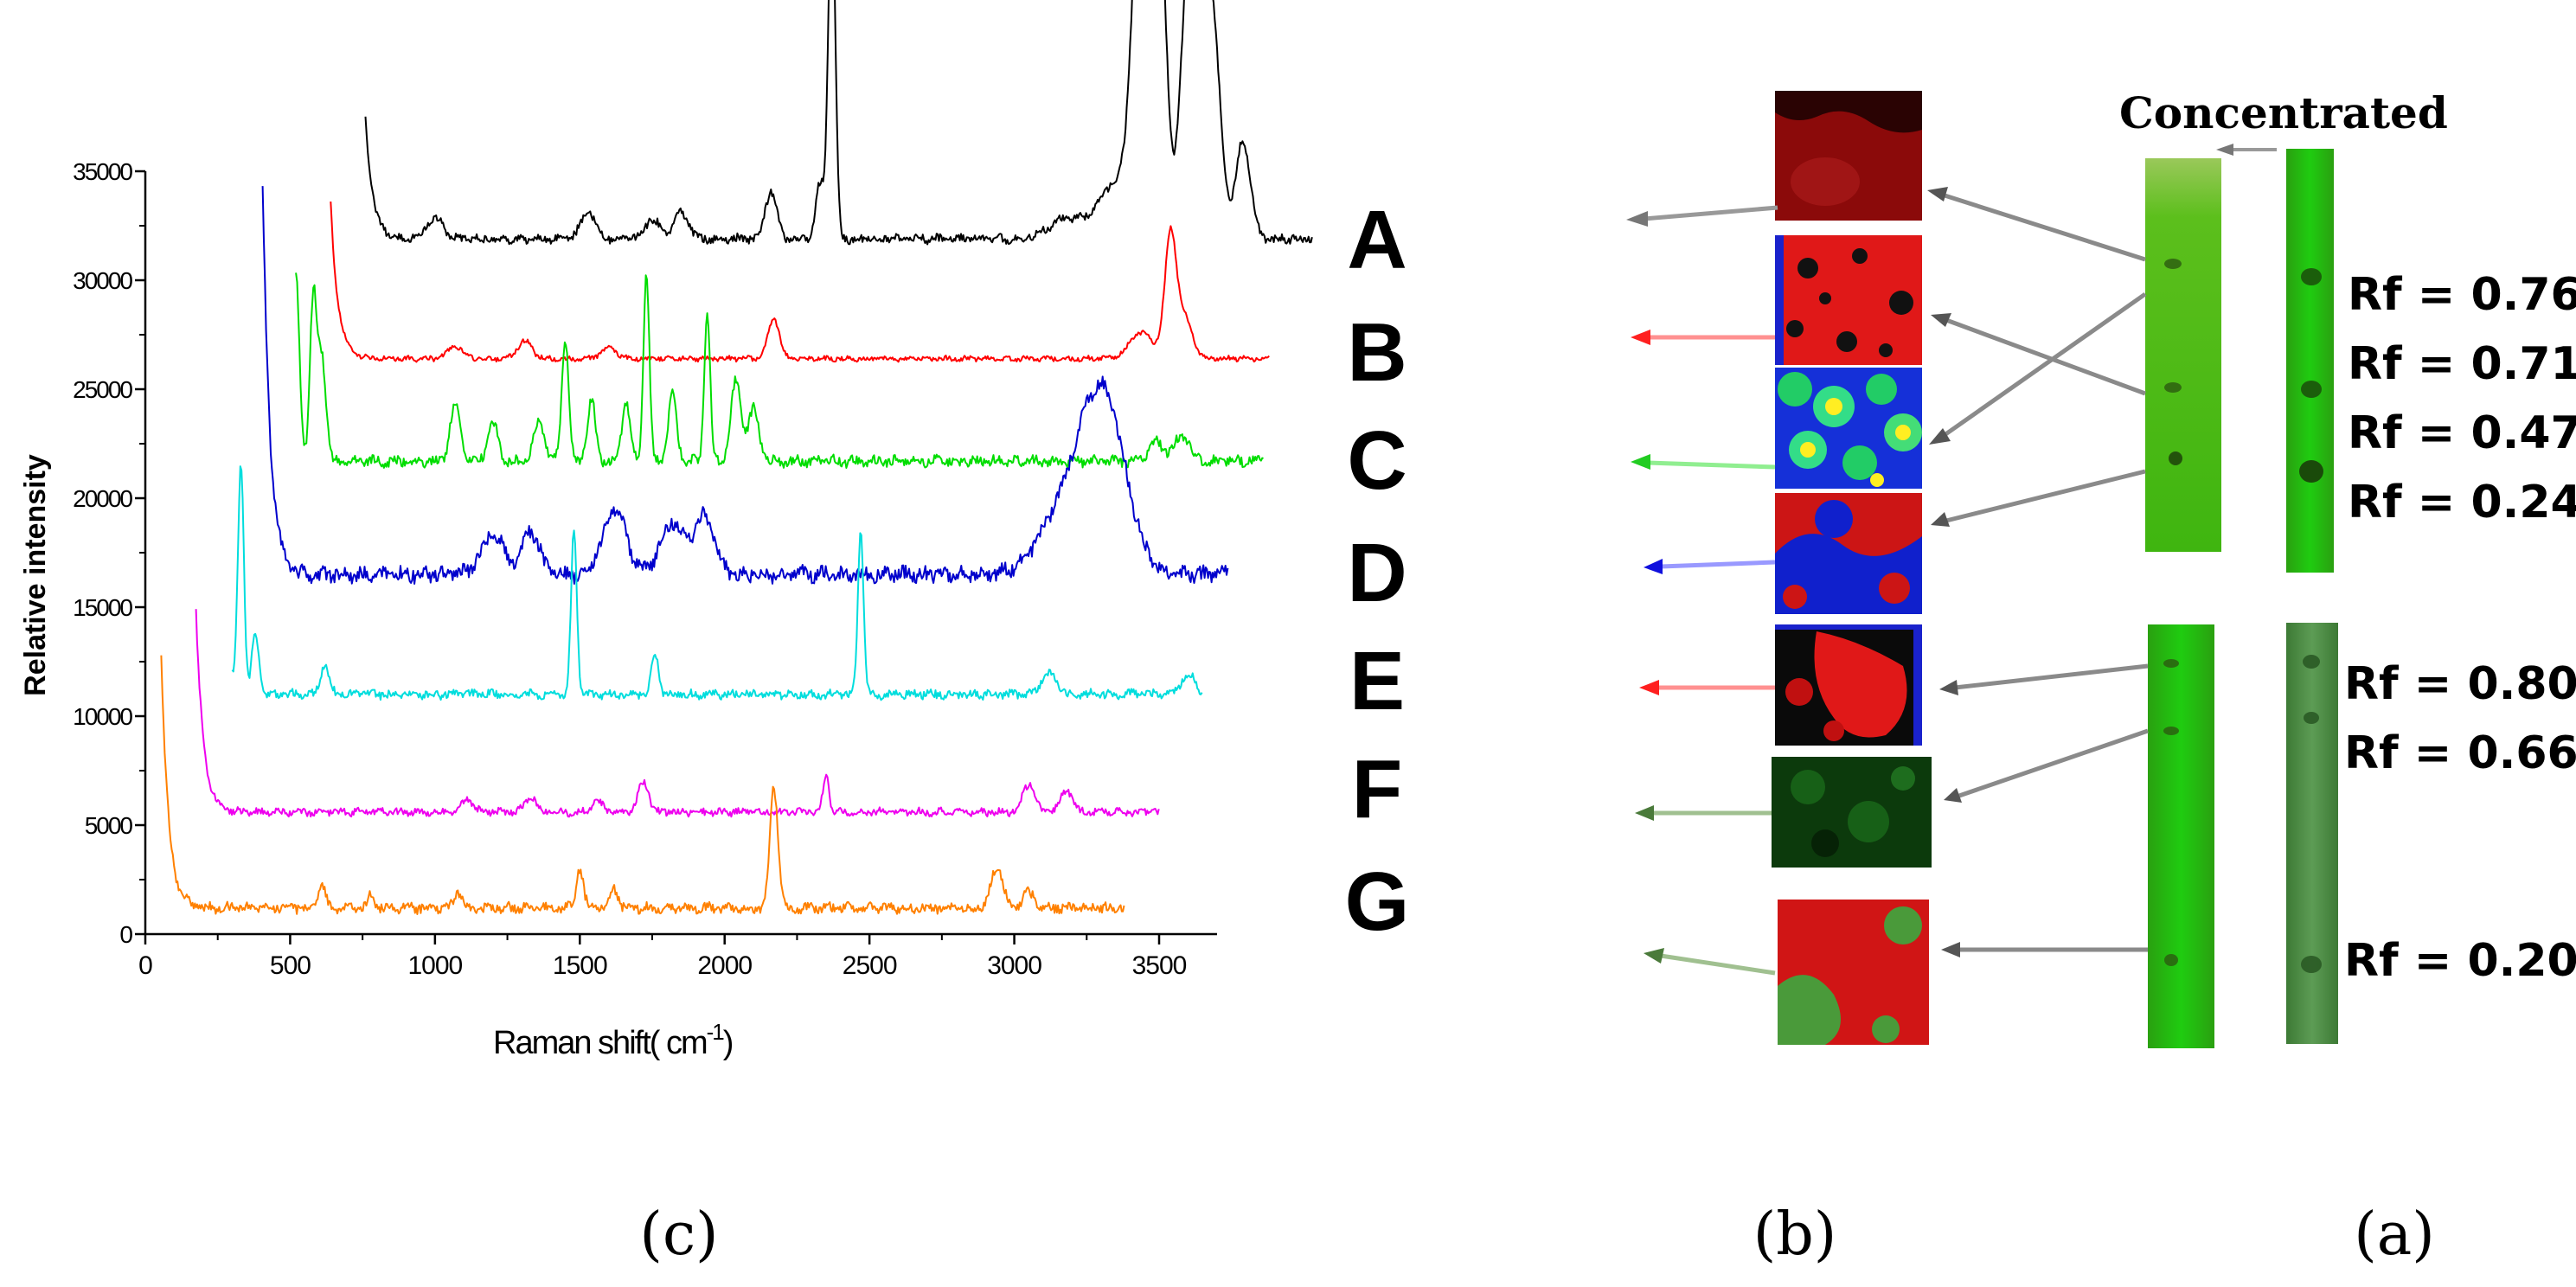 Image resolution: width=2576 pixels, height=1287 pixels. What do you see at coordinates (102, 716) in the screenshot?
I see `y-tick-label: 10000` at bounding box center [102, 716].